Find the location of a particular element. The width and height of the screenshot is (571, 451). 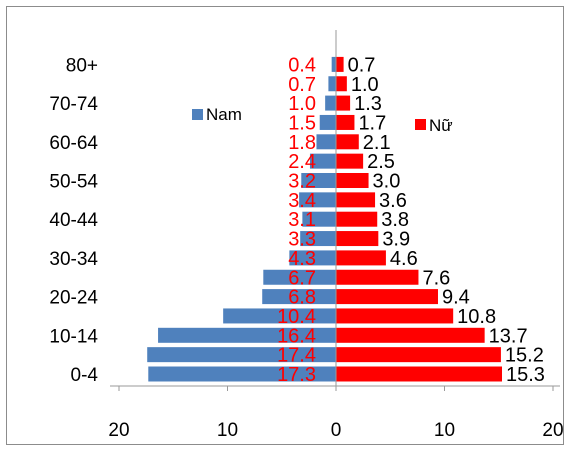

y-tick-label: 40-44 is located at coordinates (73, 220).